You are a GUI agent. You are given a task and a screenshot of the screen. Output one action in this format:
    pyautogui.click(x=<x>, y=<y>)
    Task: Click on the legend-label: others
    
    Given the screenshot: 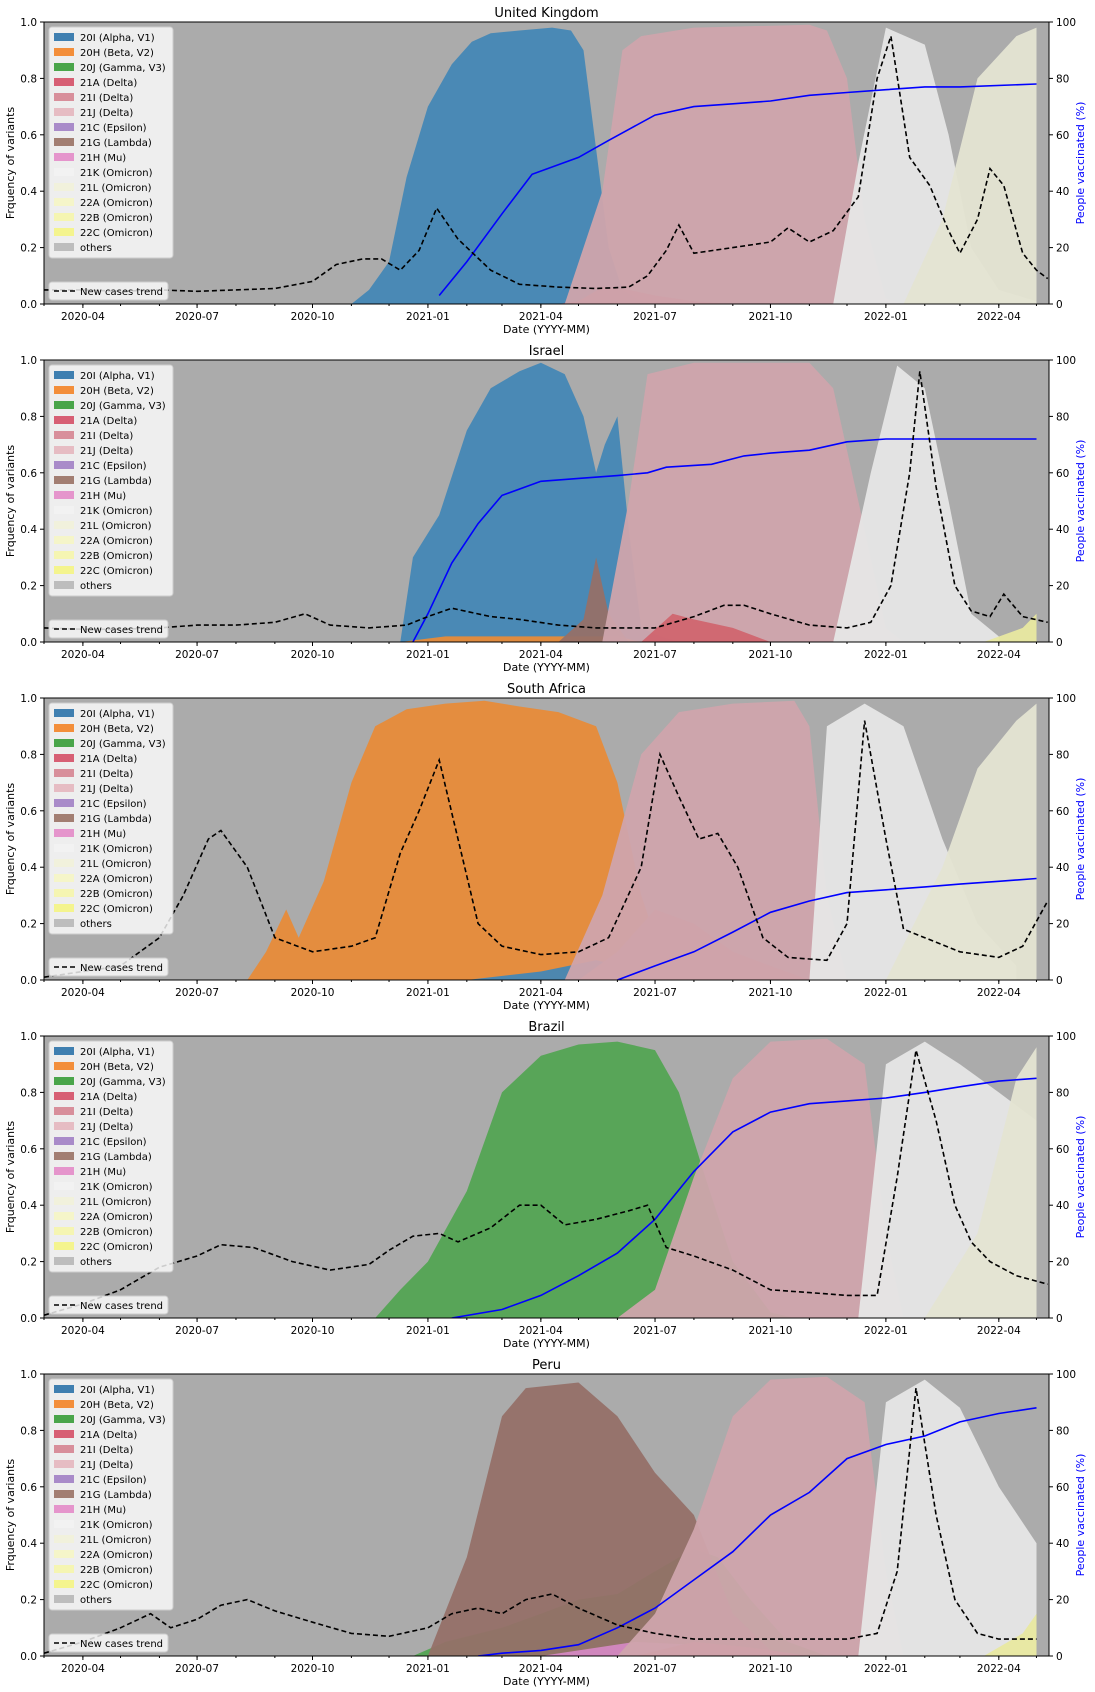 What is the action you would take?
    pyautogui.click(x=96, y=924)
    